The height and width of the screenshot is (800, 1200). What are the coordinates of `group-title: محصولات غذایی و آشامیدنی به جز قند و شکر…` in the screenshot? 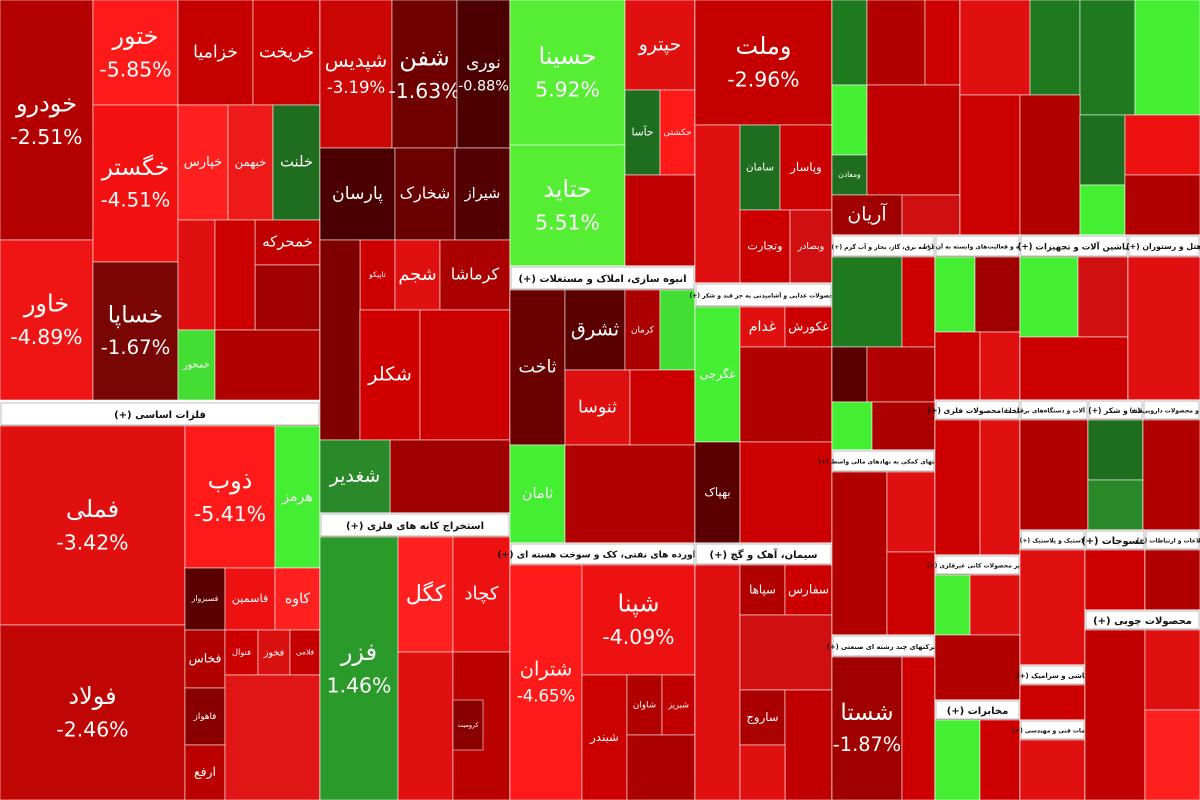 It's located at (763, 295).